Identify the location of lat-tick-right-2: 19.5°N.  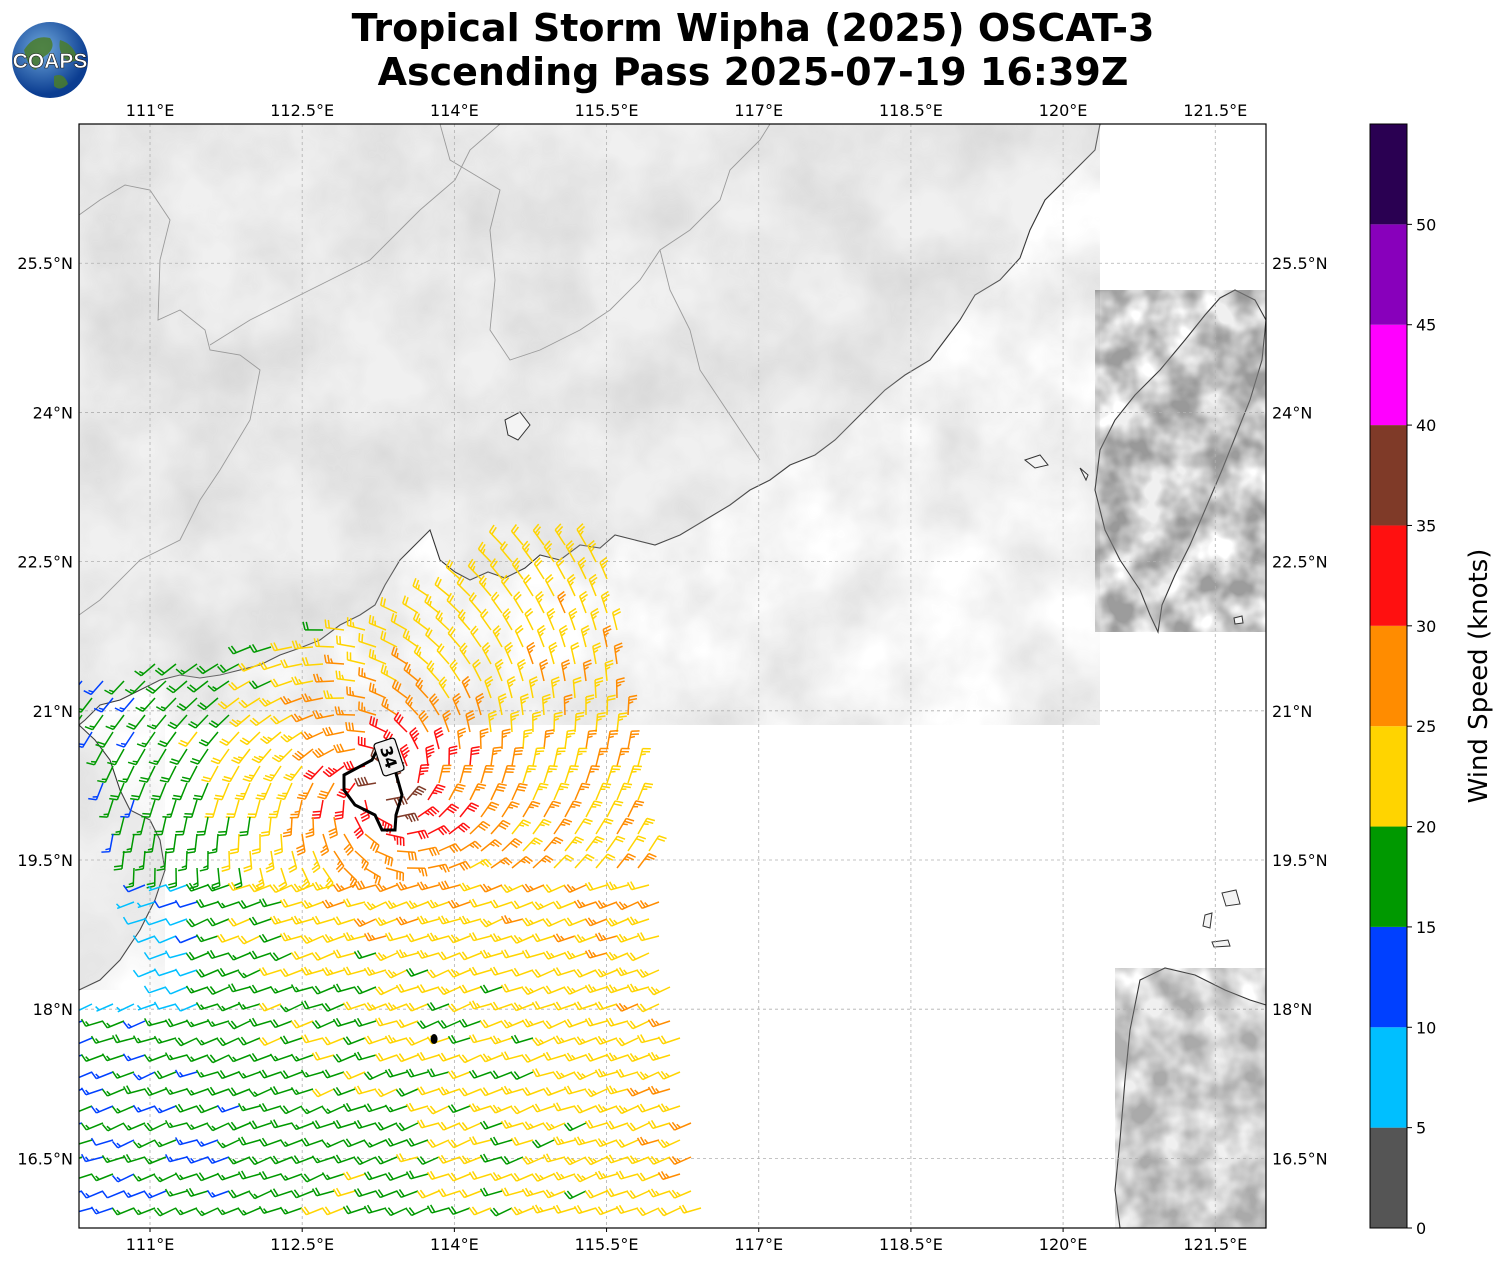
(1300, 860).